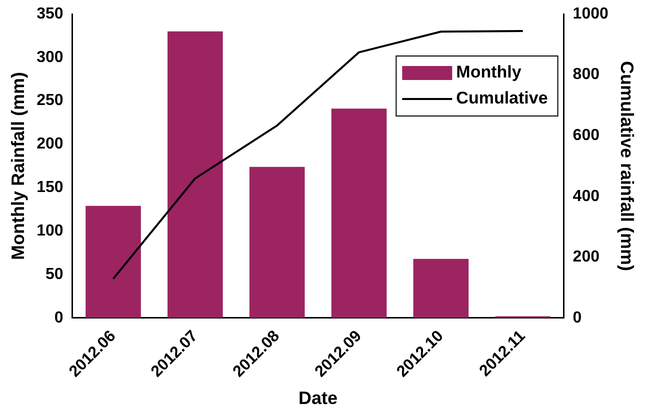 This screenshot has width=647, height=416. What do you see at coordinates (489, 72) in the screenshot?
I see `legend-label: Monthly` at bounding box center [489, 72].